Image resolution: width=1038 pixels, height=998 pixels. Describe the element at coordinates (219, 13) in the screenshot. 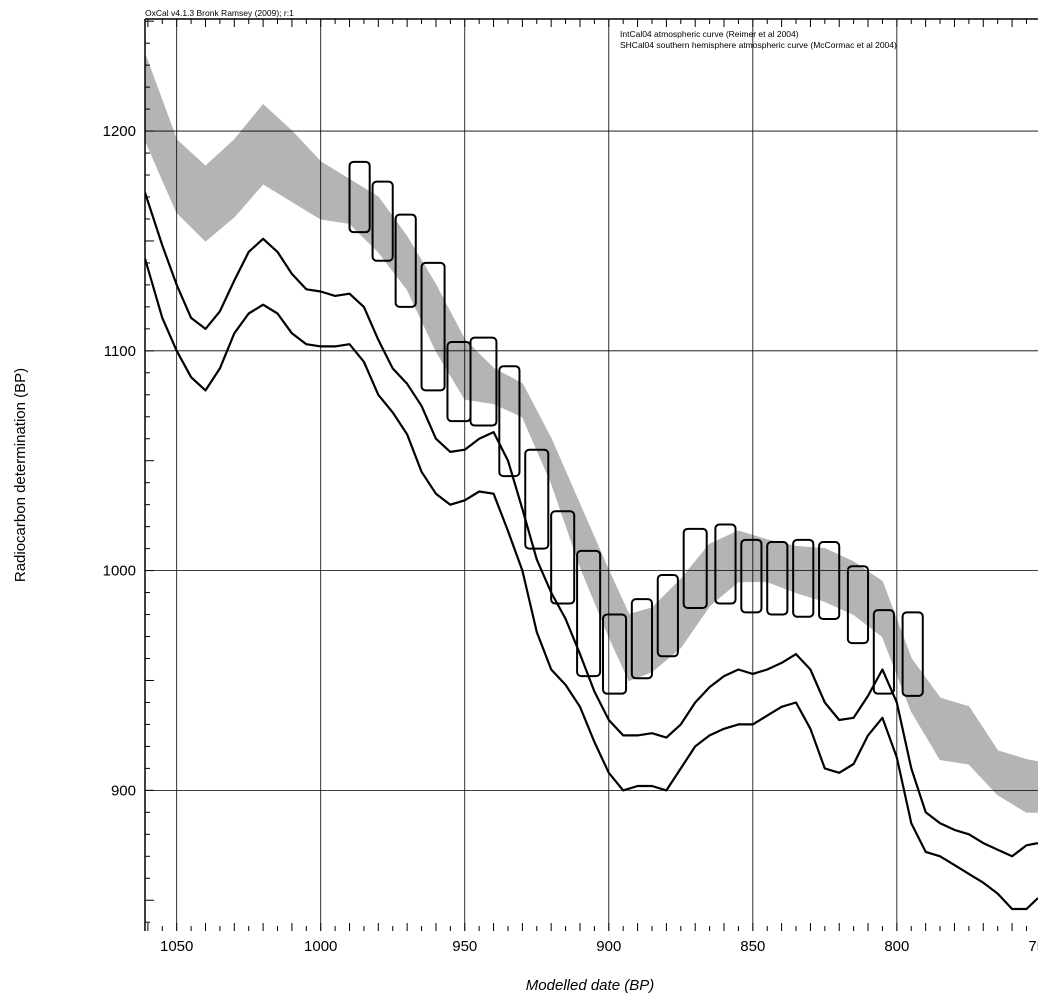

I see `credit-text: OxCal v4.1.3 Bronk Ramsey (2009); r:1` at that location.